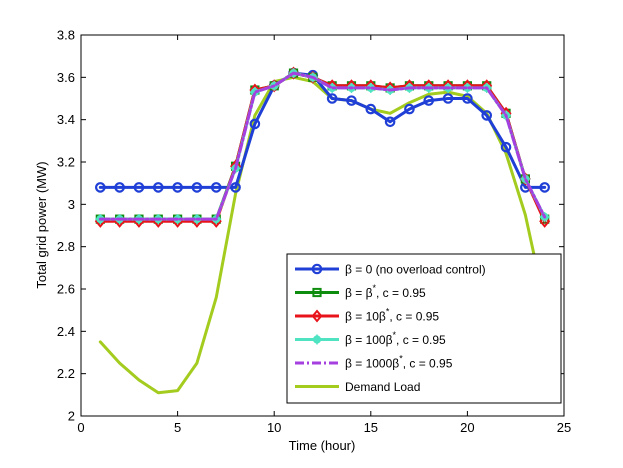  What do you see at coordinates (66, 331) in the screenshot?
I see `y-tick-label: 2.4` at bounding box center [66, 331].